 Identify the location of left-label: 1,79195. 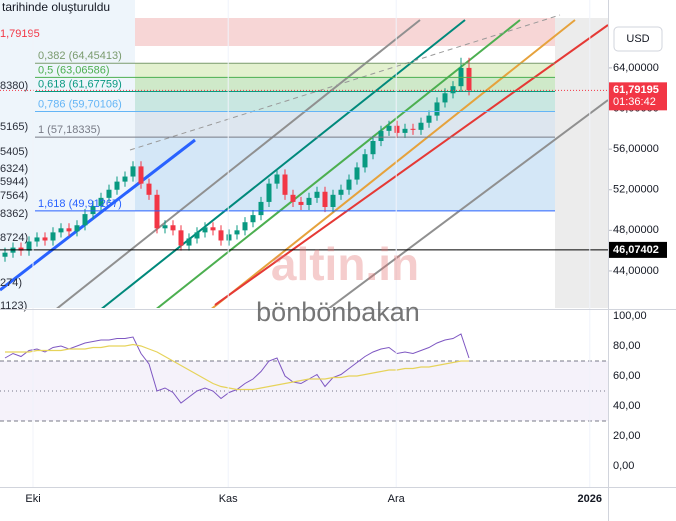
(20, 34).